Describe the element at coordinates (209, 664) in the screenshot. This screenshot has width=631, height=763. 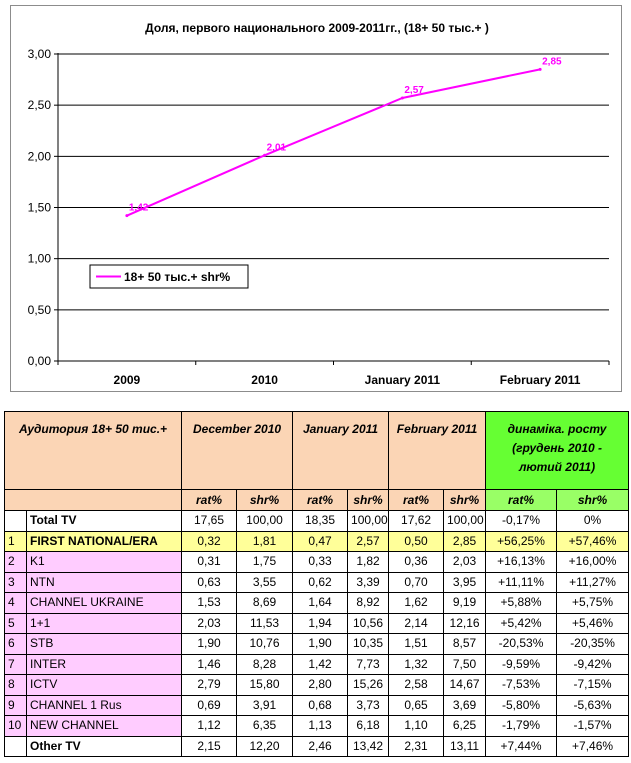
I see `value-cell: 1,46` at that location.